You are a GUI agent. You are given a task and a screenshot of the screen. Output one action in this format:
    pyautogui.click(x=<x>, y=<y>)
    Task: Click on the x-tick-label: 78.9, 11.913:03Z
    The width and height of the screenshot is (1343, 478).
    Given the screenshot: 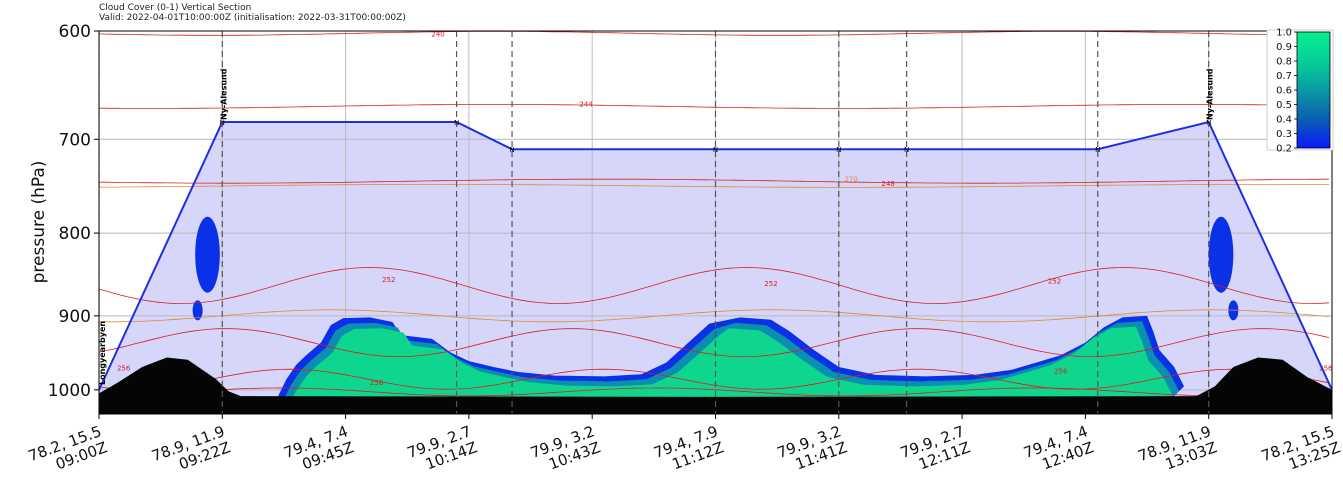 What is the action you would take?
    pyautogui.click(x=1178, y=447)
    